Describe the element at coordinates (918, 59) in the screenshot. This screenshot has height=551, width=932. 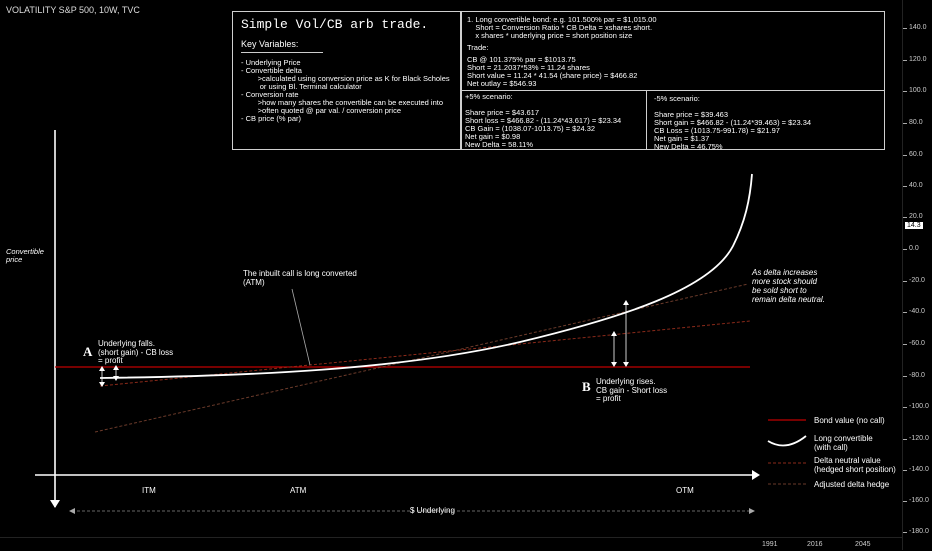
I see `price-tick: 120.0` at that location.